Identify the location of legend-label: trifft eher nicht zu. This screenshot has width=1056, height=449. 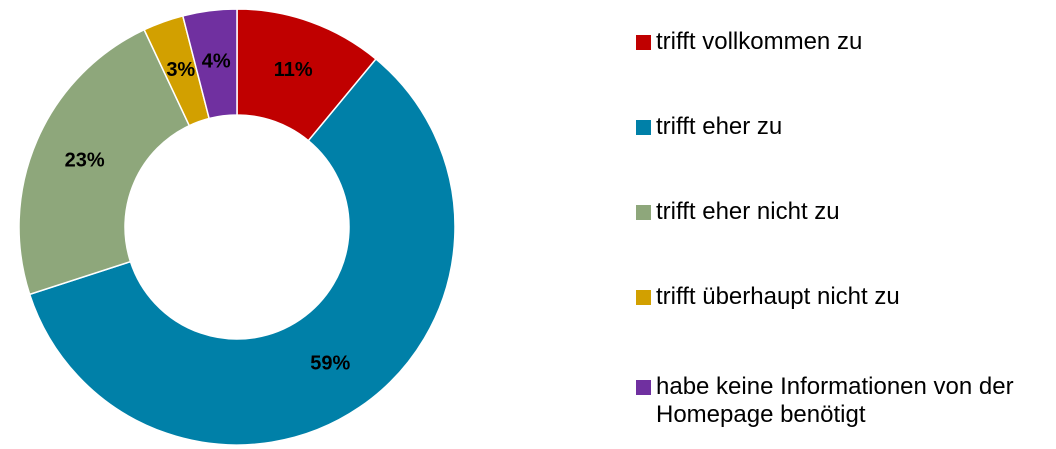
(748, 211).